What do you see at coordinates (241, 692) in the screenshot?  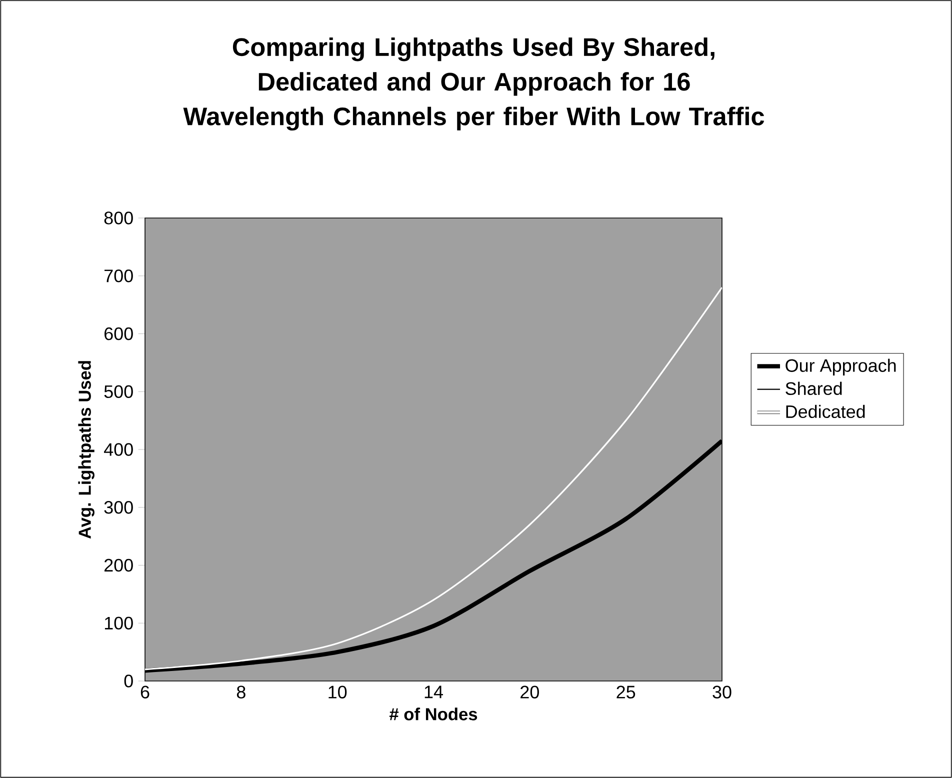 I see `x-tick-label: 8` at bounding box center [241, 692].